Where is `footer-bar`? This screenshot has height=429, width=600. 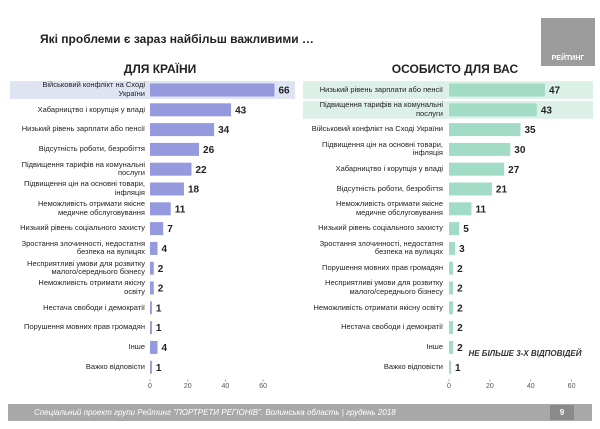 footer-bar is located at coordinates (300, 412).